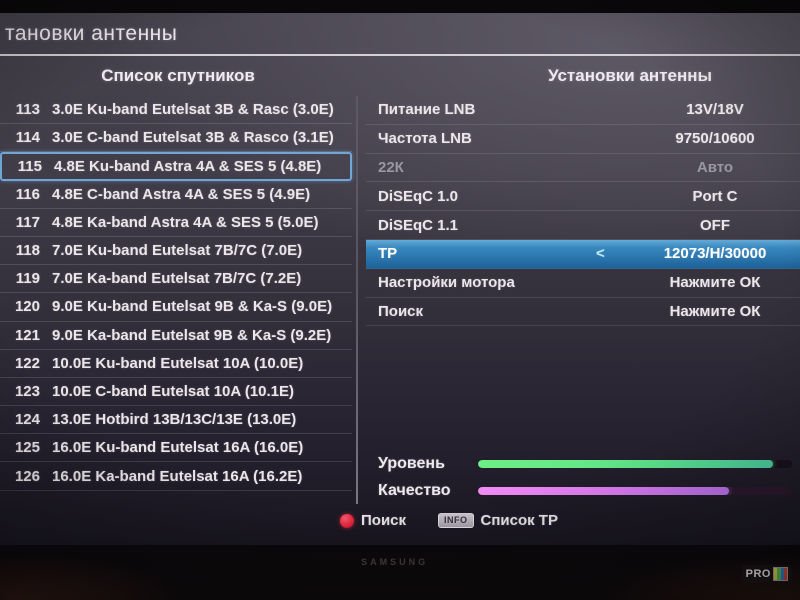 Image resolution: width=800 pixels, height=600 pixels. I want to click on signal-indicators: Уровень Качество, so click(583, 477).